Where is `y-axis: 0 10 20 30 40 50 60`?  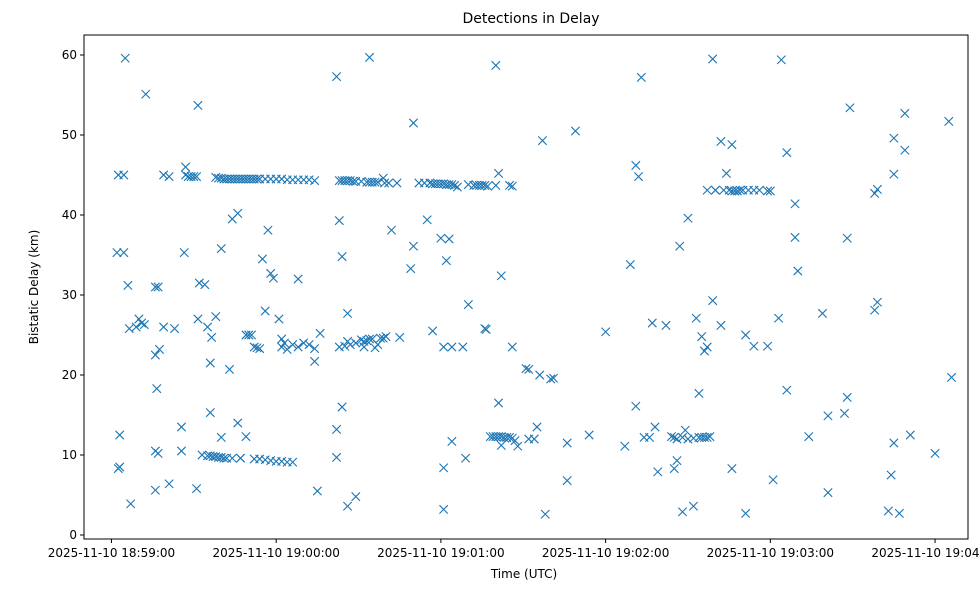 y-axis: 0 10 20 30 40 50 60 is located at coordinates (73, 295).